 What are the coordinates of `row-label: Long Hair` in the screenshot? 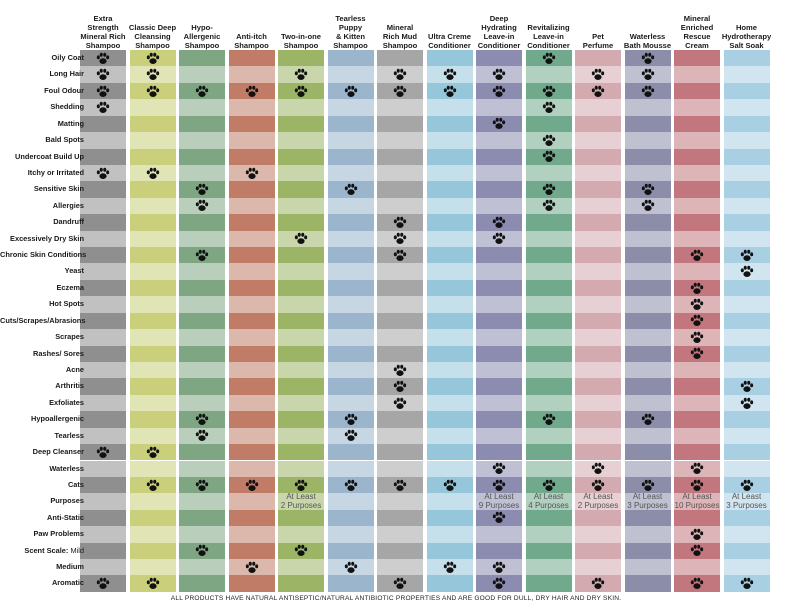 It's located at (42, 74).